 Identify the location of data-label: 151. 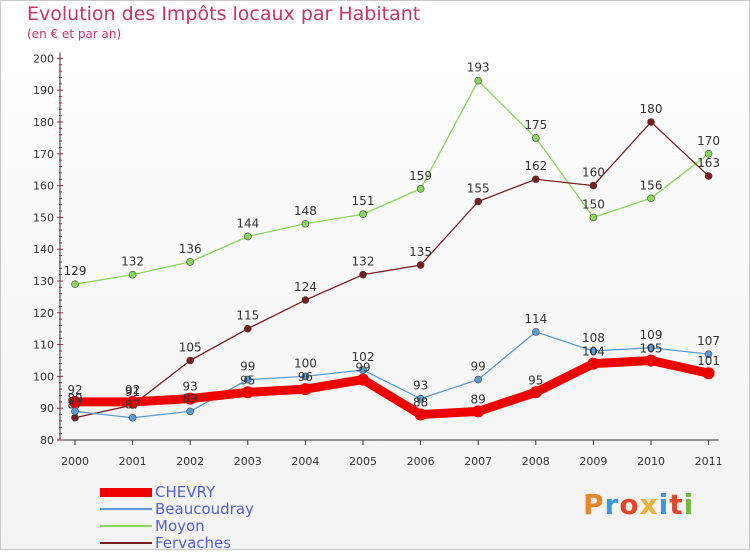
(363, 201).